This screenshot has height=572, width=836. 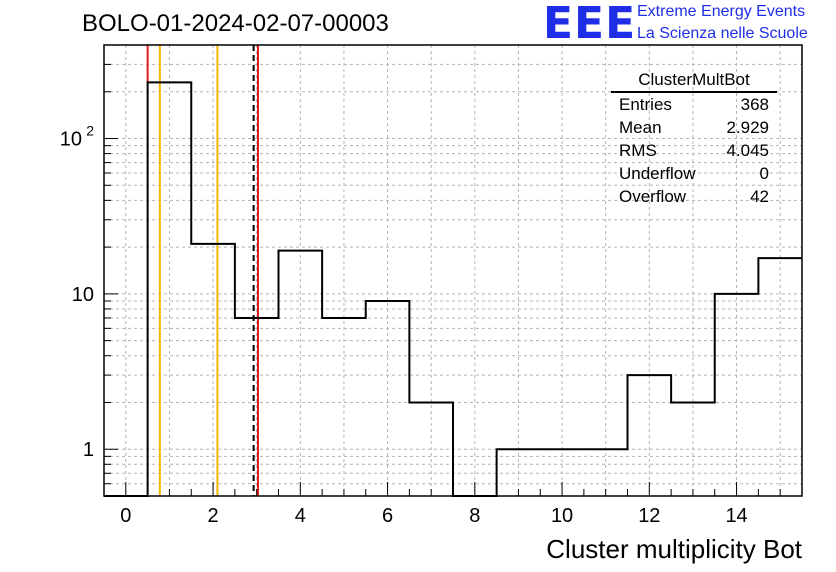 I want to click on stats-row-mean: Mean 2.929, so click(x=694, y=127).